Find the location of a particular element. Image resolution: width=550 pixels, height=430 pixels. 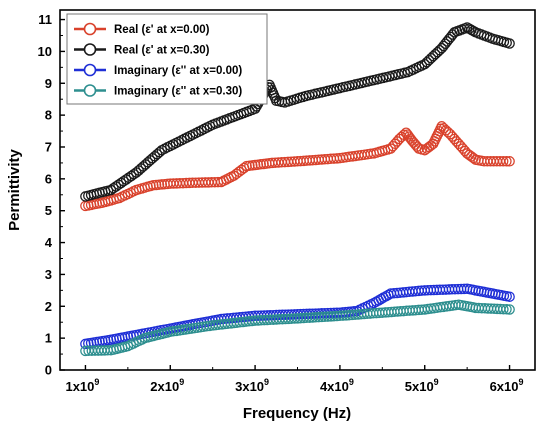

y-tick-label: 6 is located at coordinates (48, 178).